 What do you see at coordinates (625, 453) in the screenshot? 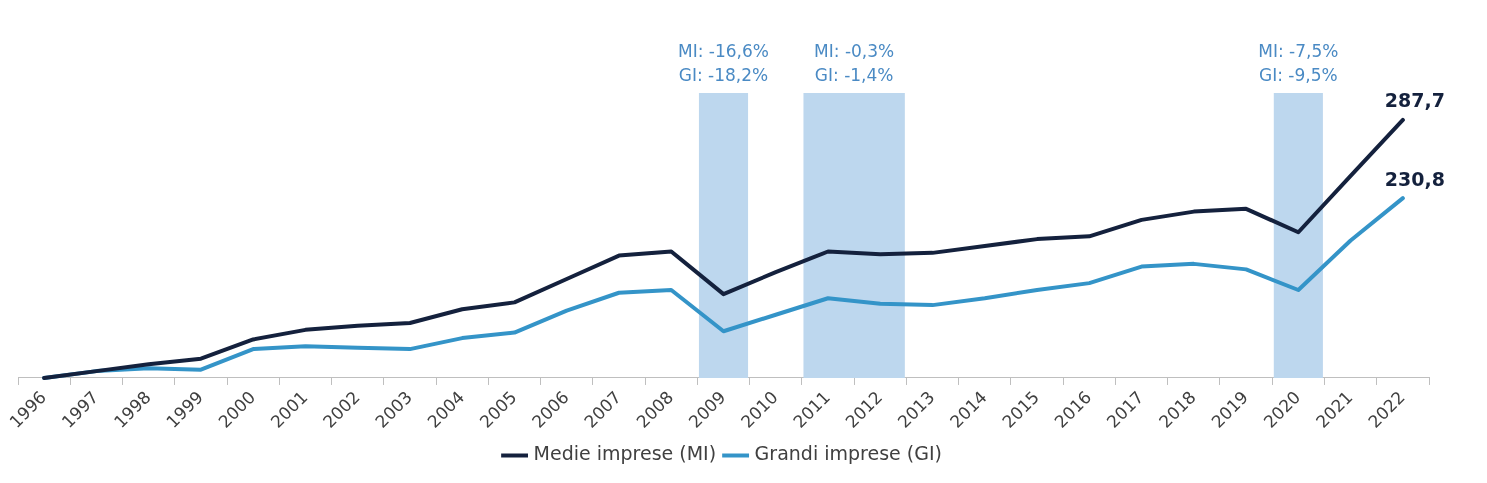
I see `legend-label: Medie imprese (MI)` at bounding box center [625, 453].